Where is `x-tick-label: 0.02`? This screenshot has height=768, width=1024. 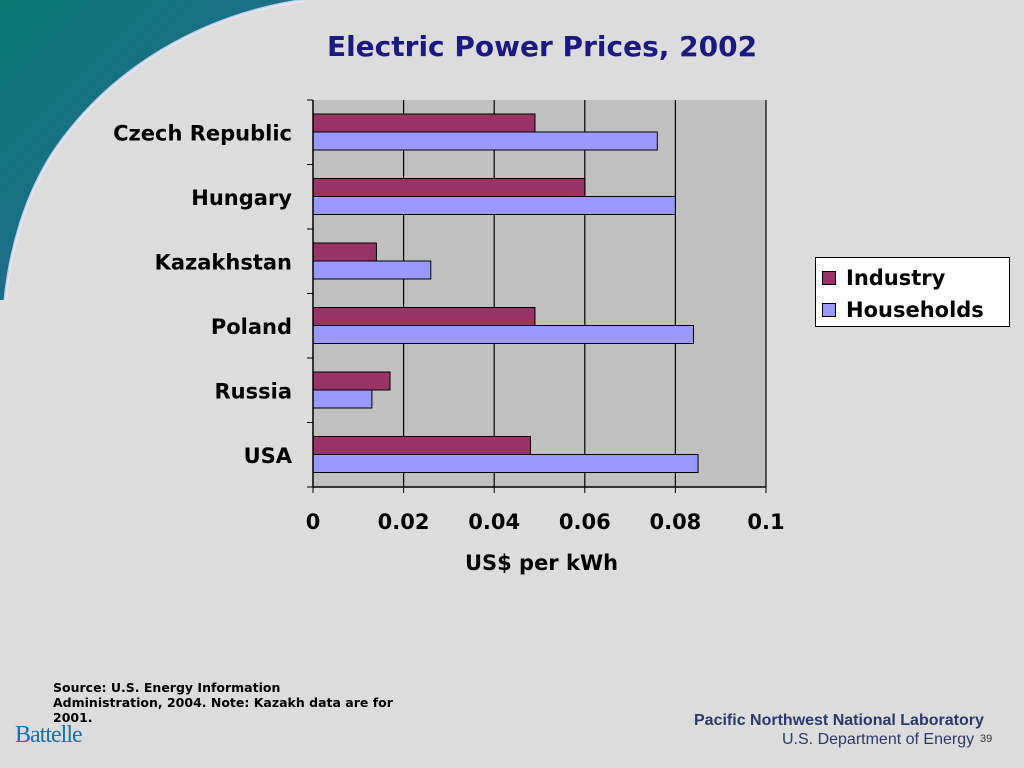 x-tick-label: 0.02 is located at coordinates (404, 522).